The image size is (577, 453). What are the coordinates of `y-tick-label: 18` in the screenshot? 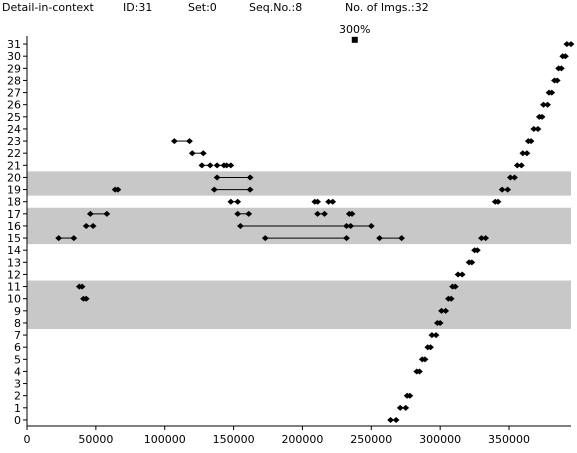 It's located at (14, 202).